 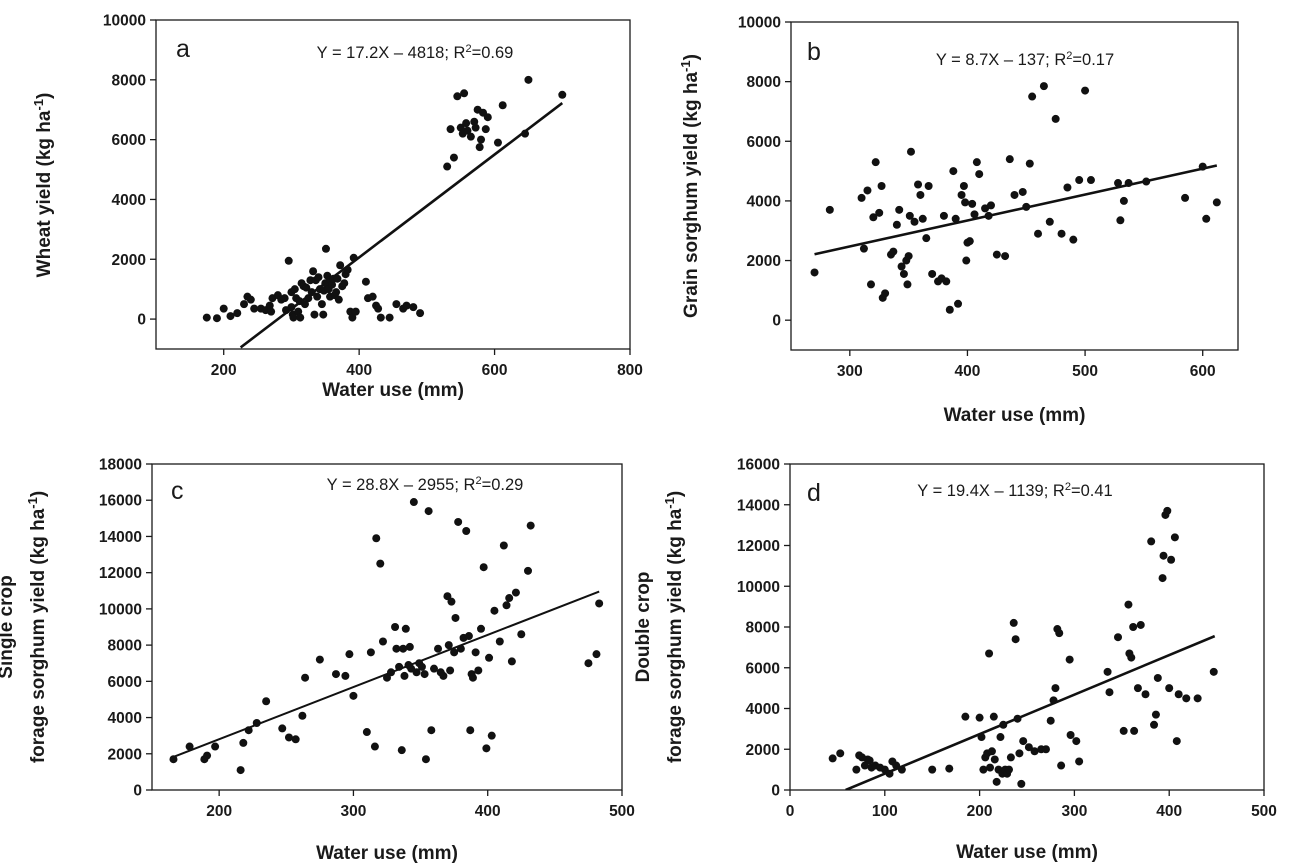 What do you see at coordinates (763, 628) in the screenshot?
I see `y-tick-label: 8000` at bounding box center [763, 628].